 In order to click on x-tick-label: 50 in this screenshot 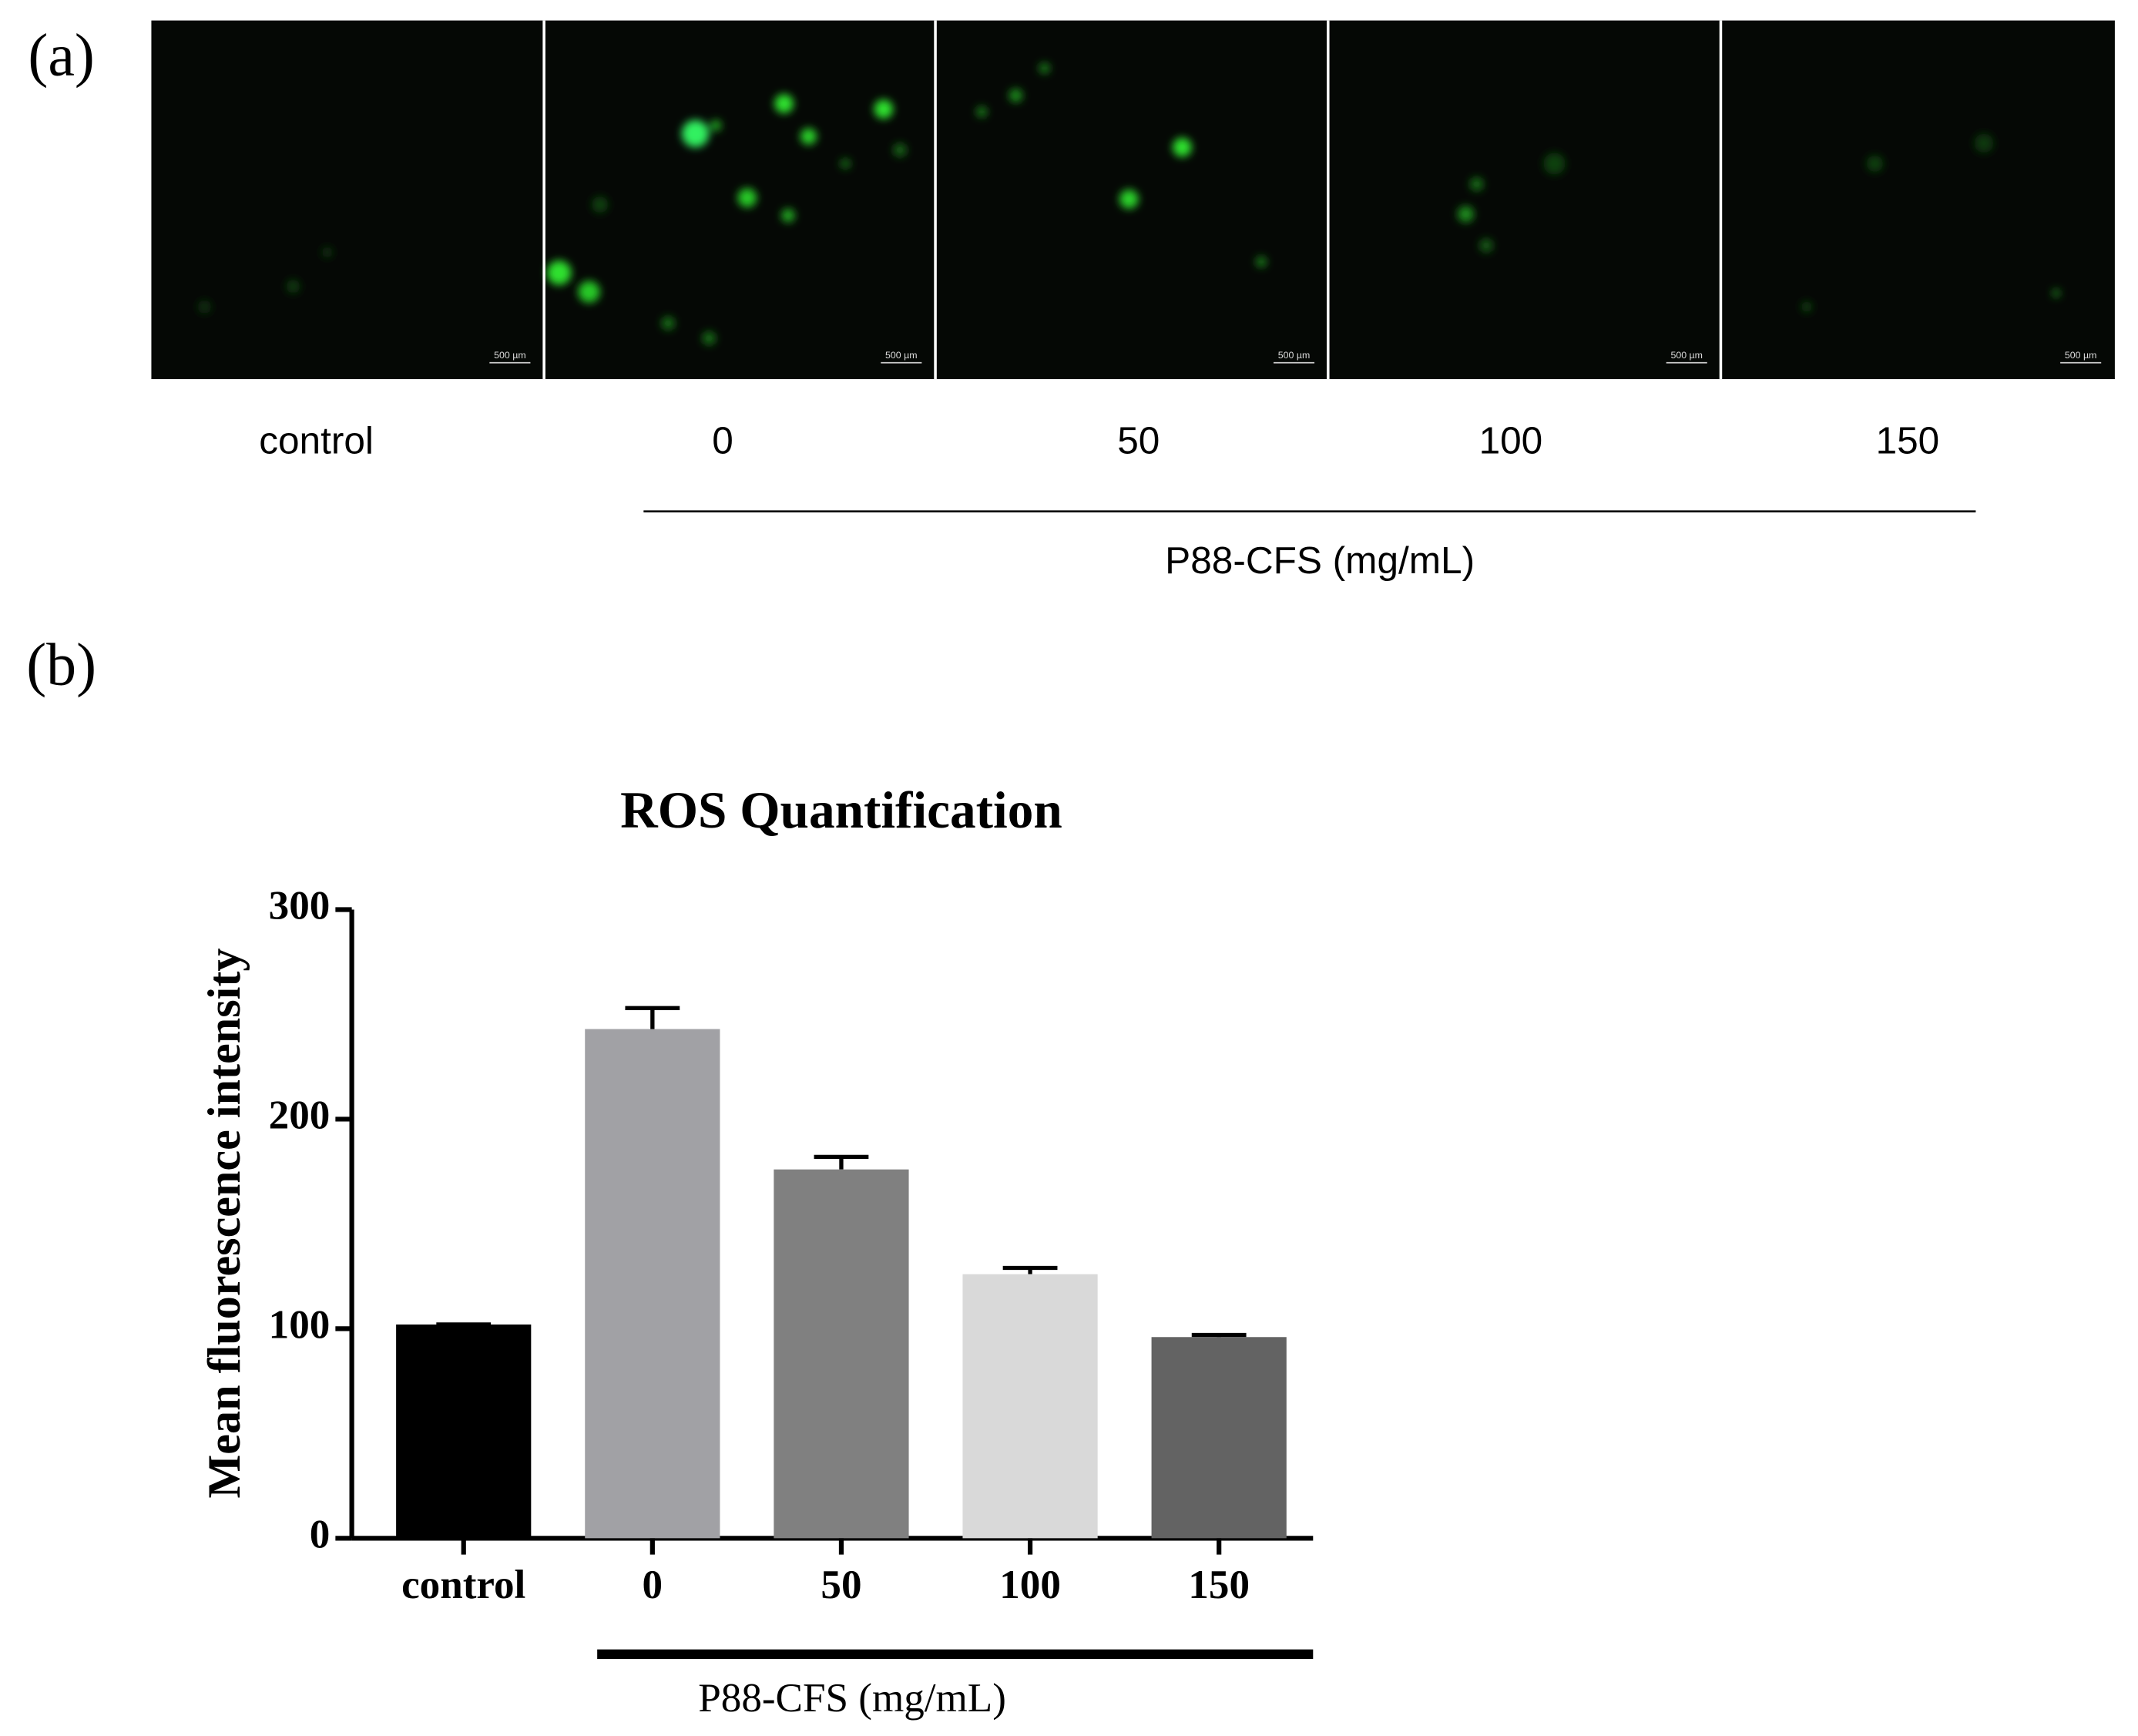, I will do `click(841, 1585)`.